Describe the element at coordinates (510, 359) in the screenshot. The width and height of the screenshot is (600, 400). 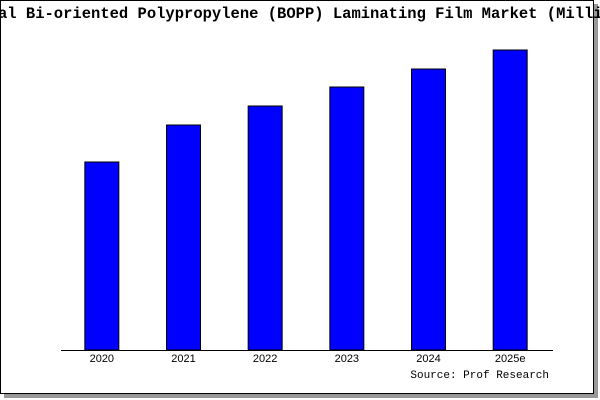
I see `x-tick-label: 2025e` at that location.